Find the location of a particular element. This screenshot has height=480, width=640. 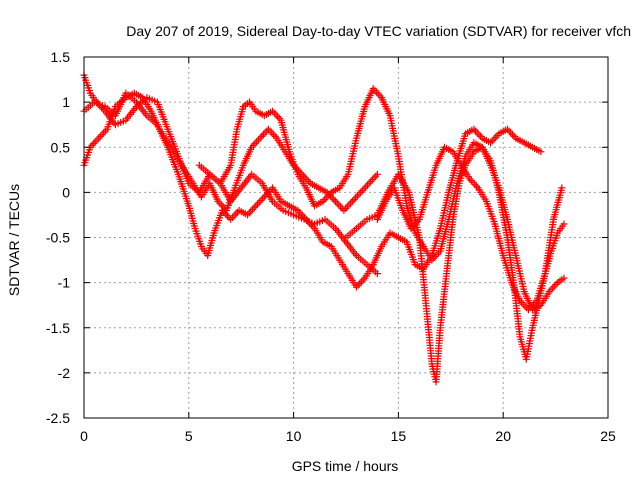

y-tick-label: -0.5 is located at coordinates (58, 238).